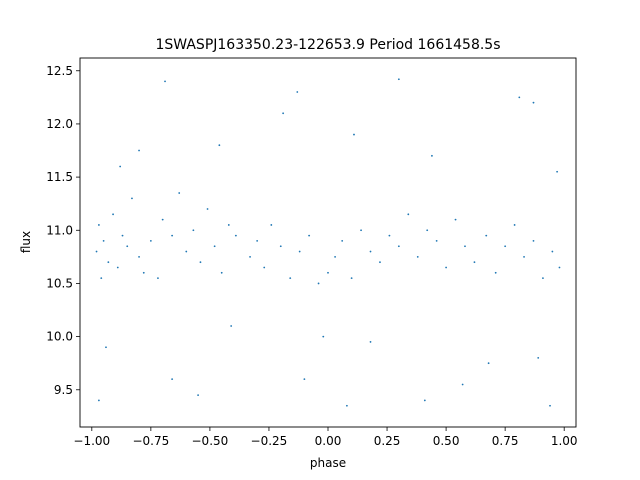  I want to click on x-tick-label: 0.00, so click(328, 441).